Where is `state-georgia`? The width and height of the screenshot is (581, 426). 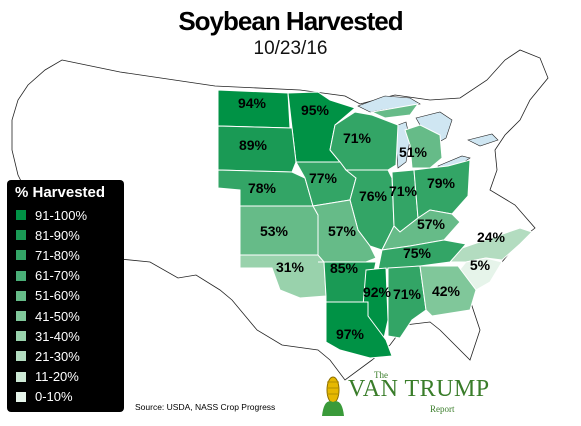 state-georgia is located at coordinates (448, 291).